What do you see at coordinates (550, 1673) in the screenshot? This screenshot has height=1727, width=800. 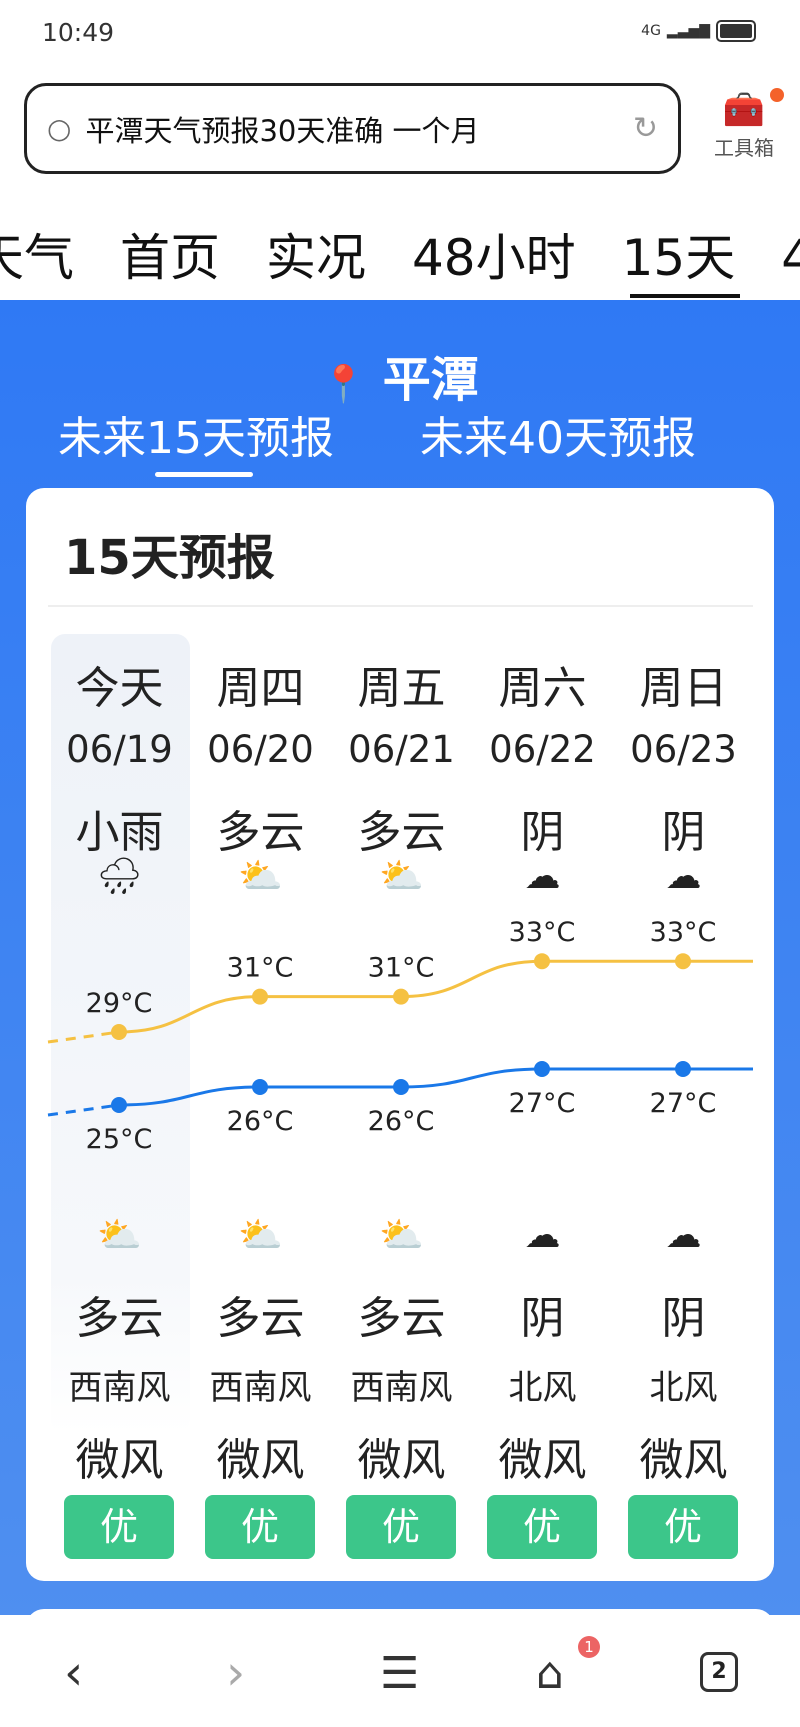 I see `home-icon: ⌂` at bounding box center [550, 1673].